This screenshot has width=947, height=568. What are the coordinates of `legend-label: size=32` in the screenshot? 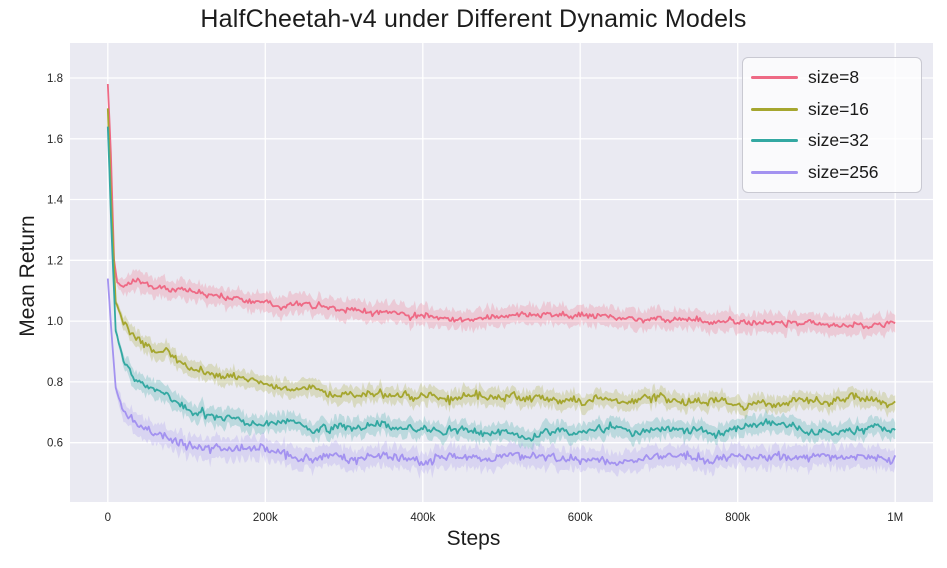 It's located at (838, 140).